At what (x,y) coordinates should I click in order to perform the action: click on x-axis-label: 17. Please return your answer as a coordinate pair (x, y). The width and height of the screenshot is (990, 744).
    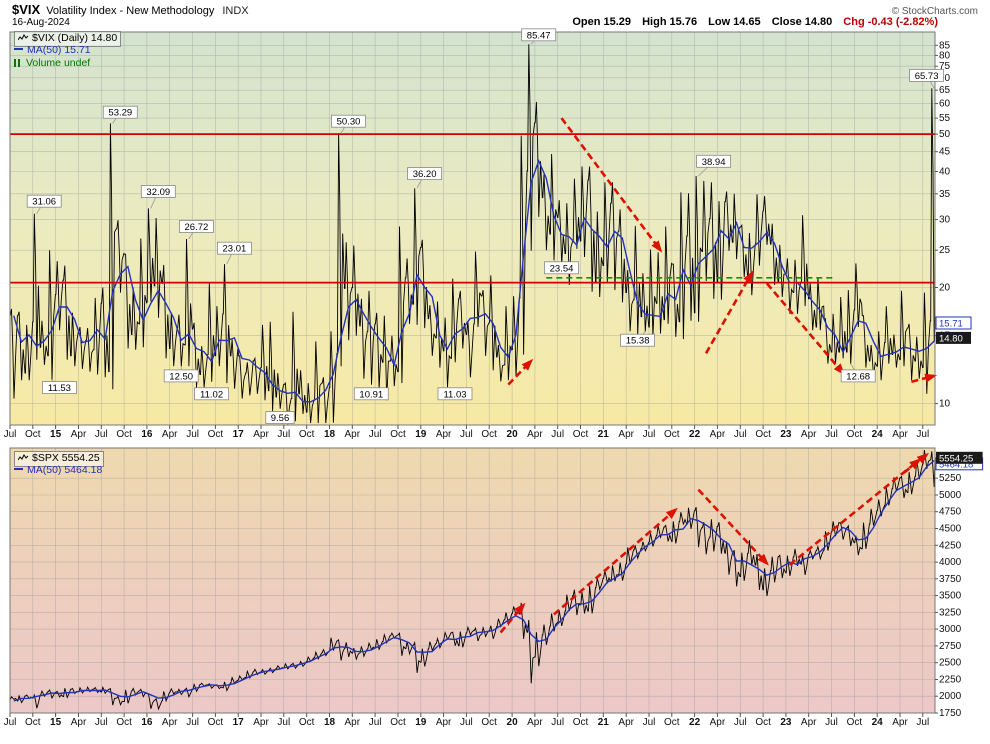
    Looking at the image, I should click on (239, 434).